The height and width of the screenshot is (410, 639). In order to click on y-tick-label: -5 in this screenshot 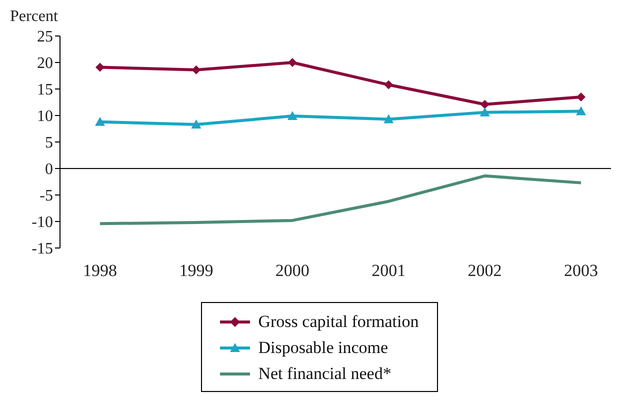, I will do `click(46, 196)`.